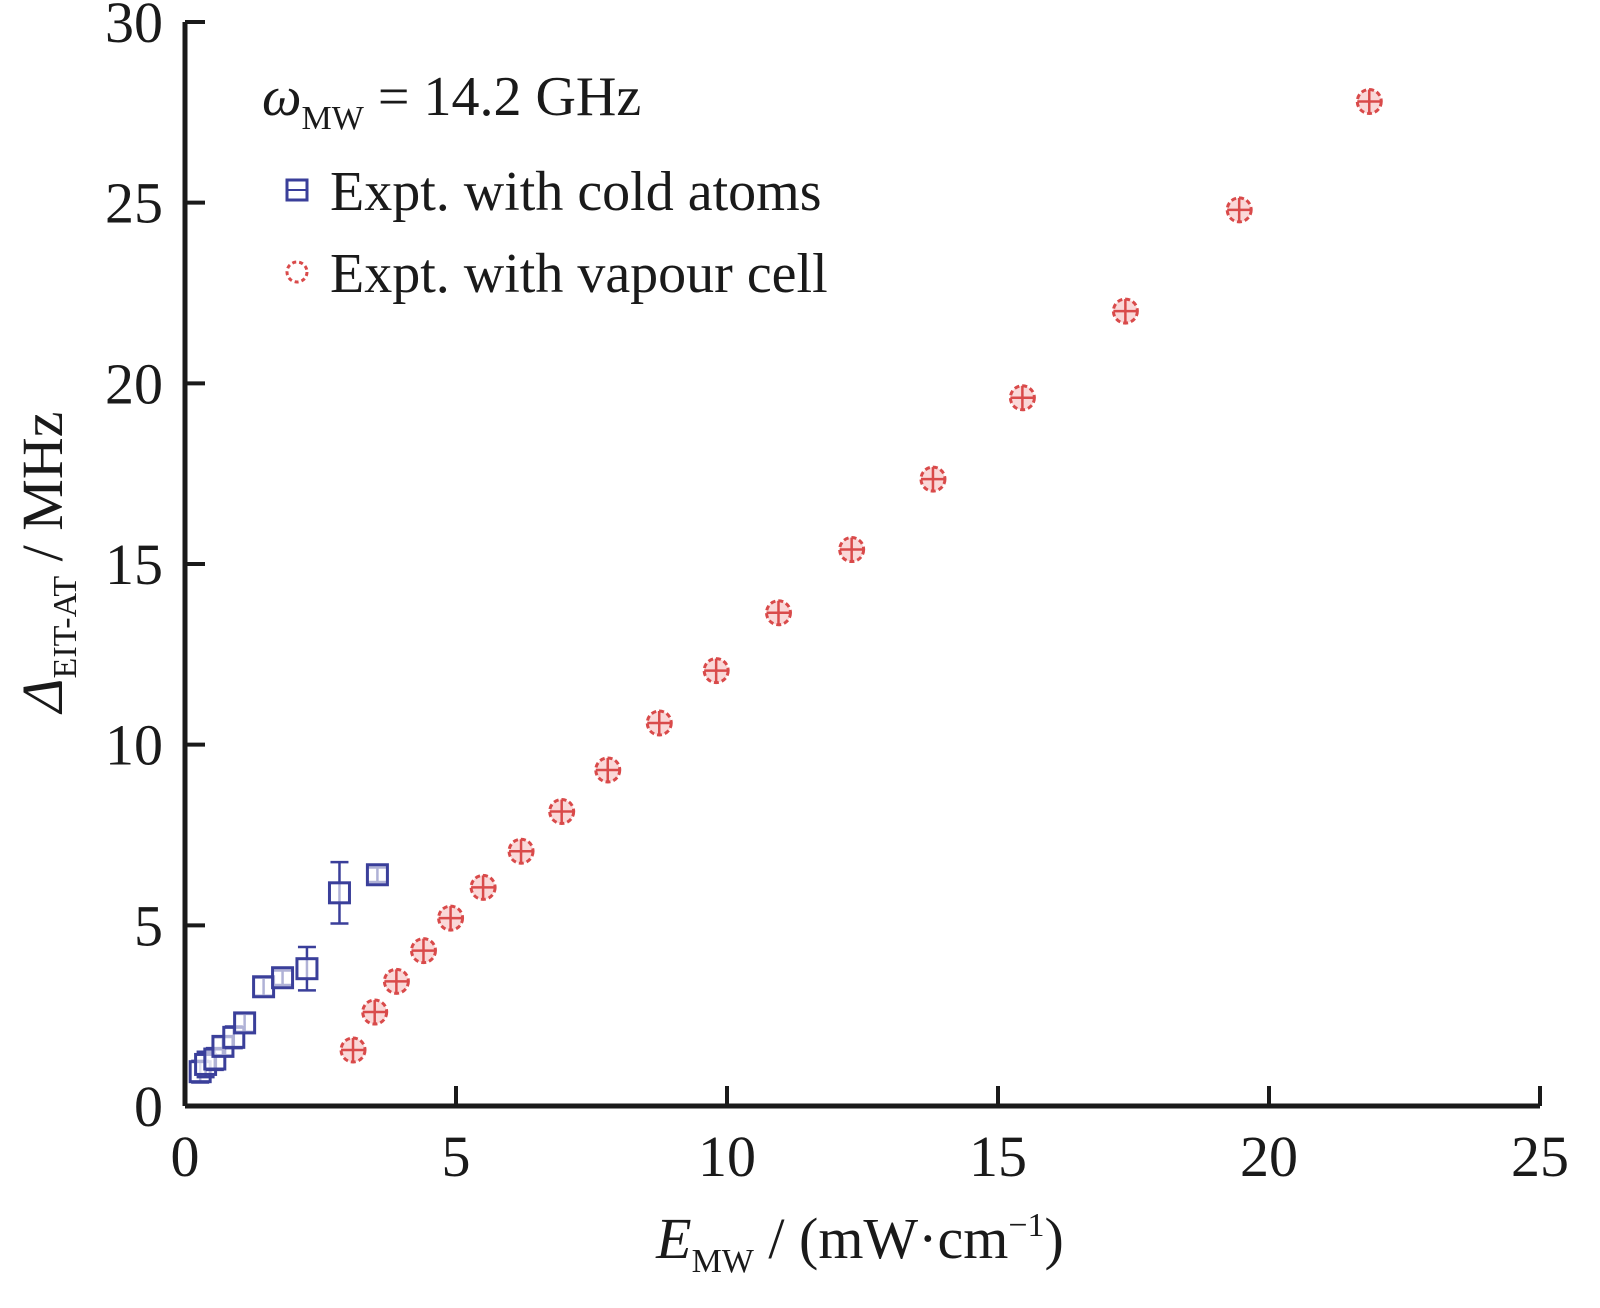 This screenshot has height=1308, width=1600. I want to click on x-tick-label: 20, so click(1269, 1156).